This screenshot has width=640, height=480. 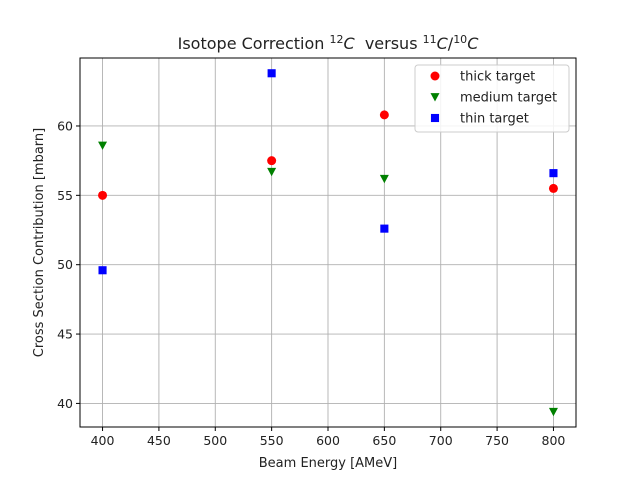 What do you see at coordinates (508, 98) in the screenshot?
I see `legend-label: medium target` at bounding box center [508, 98].